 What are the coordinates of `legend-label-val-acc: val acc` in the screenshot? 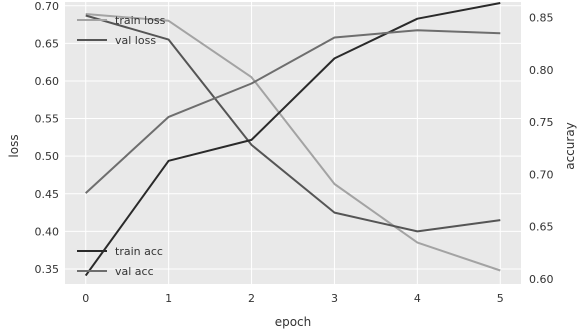 It's located at (134, 271).